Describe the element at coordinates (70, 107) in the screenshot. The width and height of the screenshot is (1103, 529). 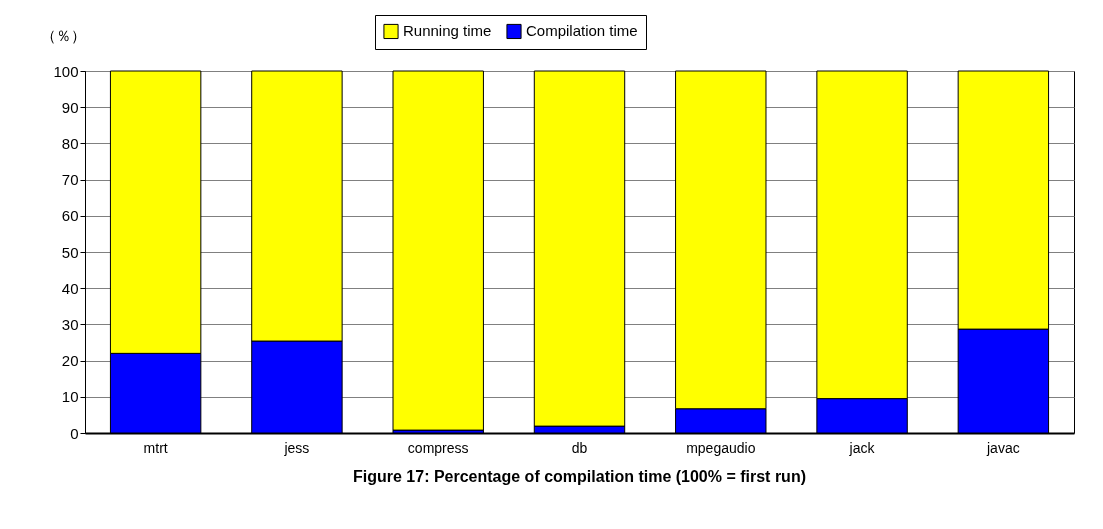
I see `y-tick-label: 90` at that location.